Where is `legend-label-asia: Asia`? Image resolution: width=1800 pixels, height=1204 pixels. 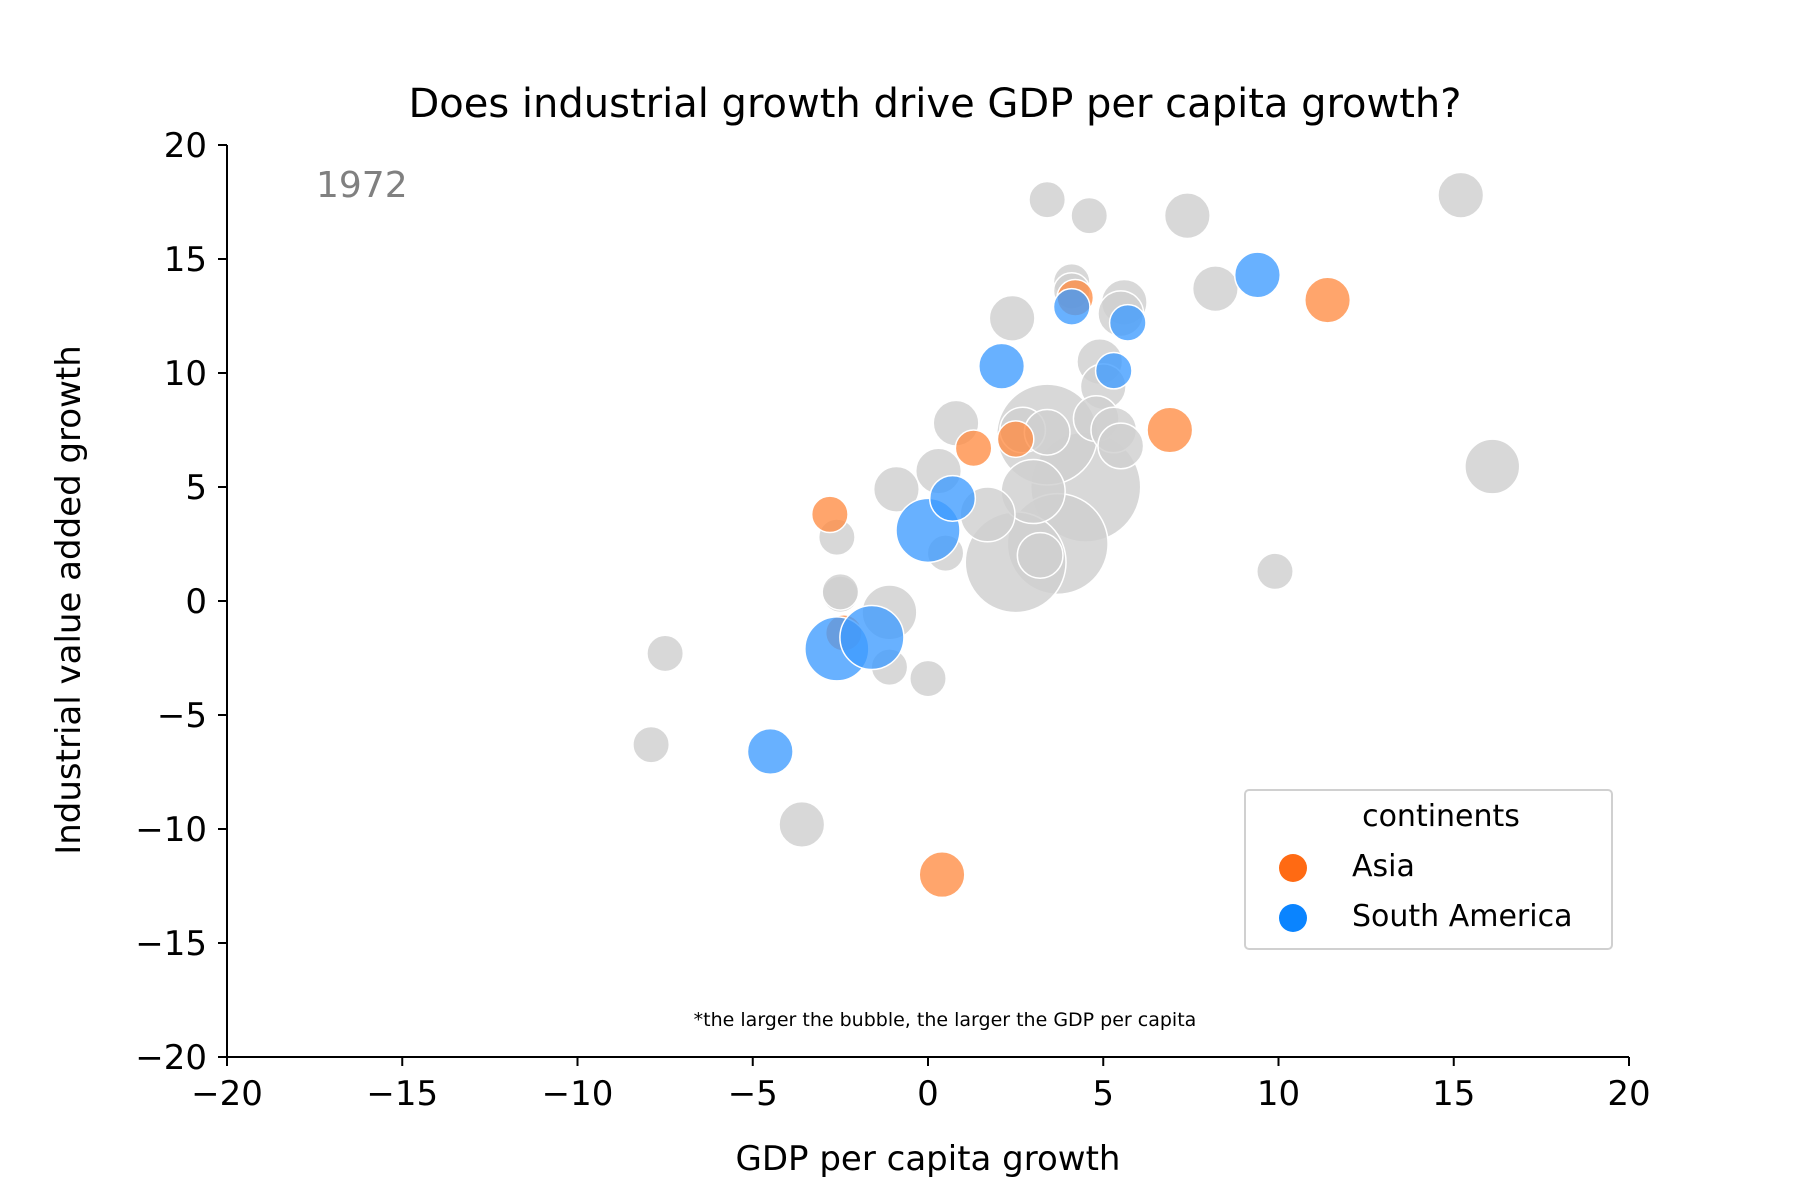 legend-label-asia: Asia is located at coordinates (1383, 866).